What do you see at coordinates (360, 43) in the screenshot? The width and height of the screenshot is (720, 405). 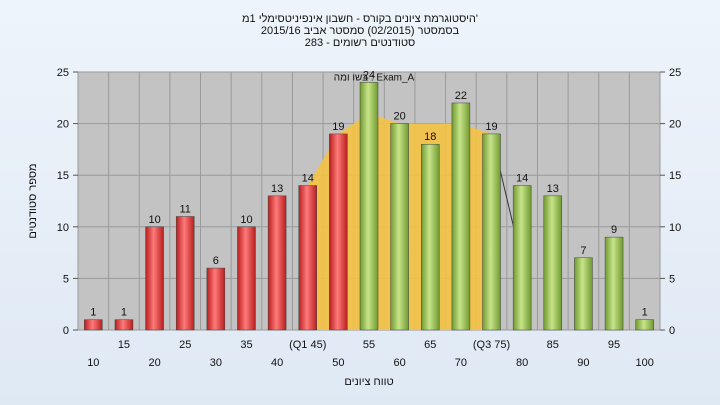 I see `title-line: סטודנטים רשומים - 283` at bounding box center [360, 43].